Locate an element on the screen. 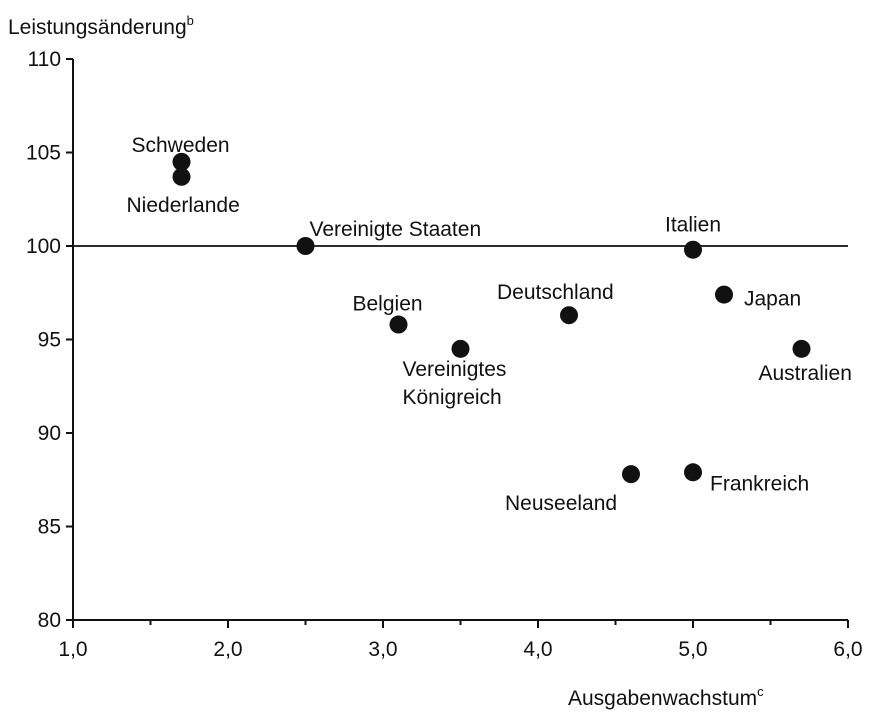  point-label: Belgien is located at coordinates (388, 304).